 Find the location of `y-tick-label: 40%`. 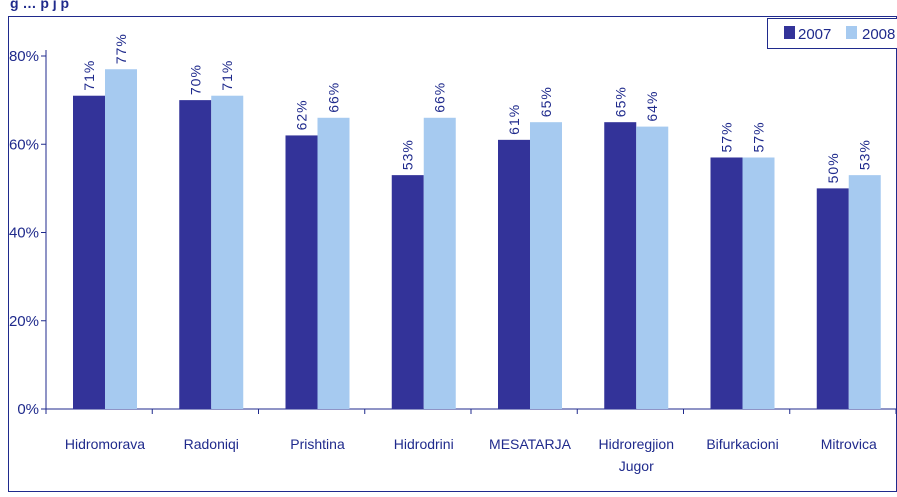

y-tick-label: 40% is located at coordinates (24, 233).